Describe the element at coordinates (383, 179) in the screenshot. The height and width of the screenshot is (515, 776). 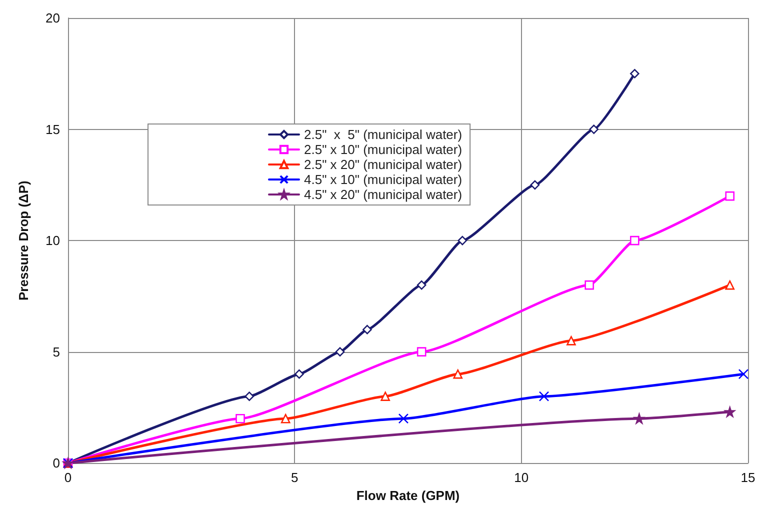
I see `legend-label: 4.5" x 10" (municipal water)` at that location.